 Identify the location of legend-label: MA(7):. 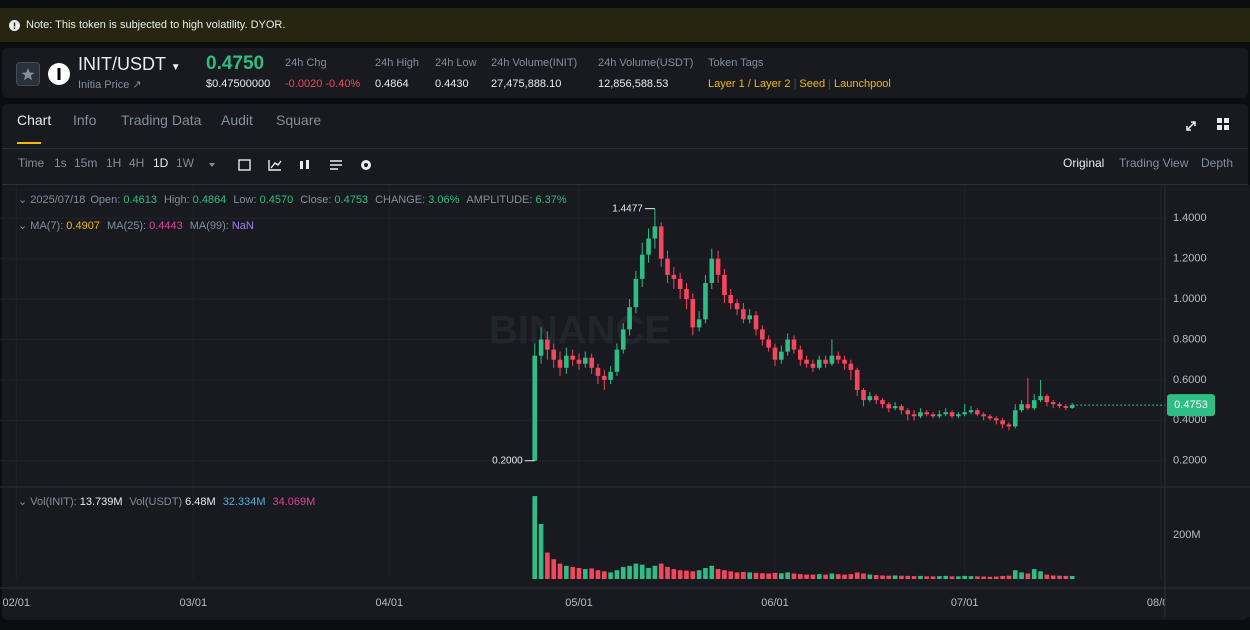
(47, 226).